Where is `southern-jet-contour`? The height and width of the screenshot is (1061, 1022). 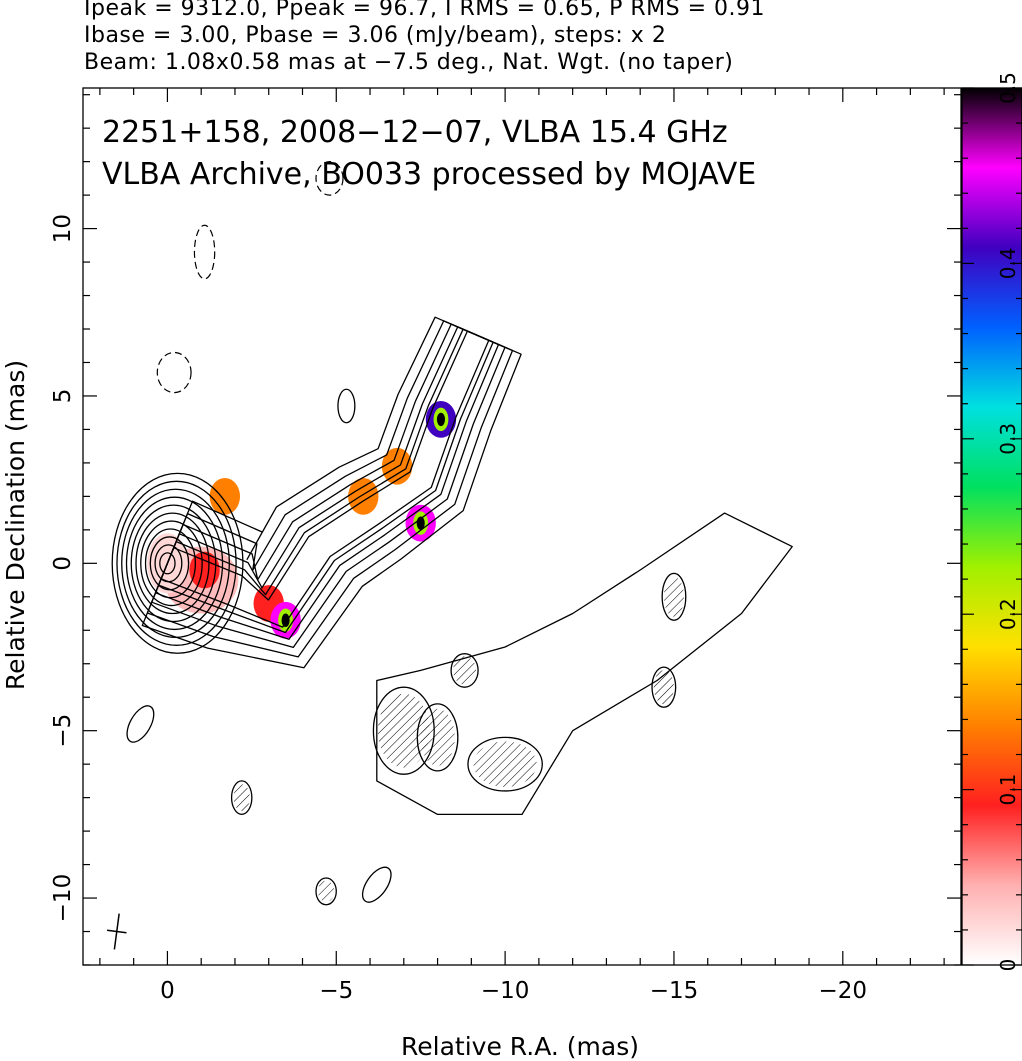 southern-jet-contour is located at coordinates (584, 664).